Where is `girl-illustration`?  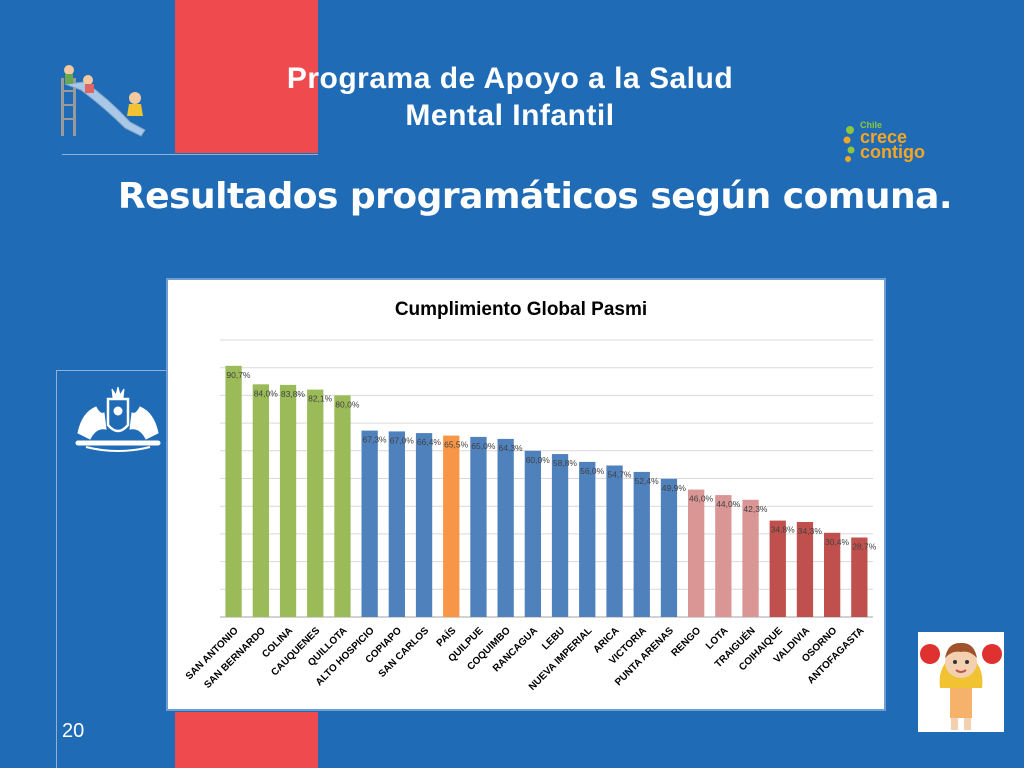
girl-illustration is located at coordinates (961, 682).